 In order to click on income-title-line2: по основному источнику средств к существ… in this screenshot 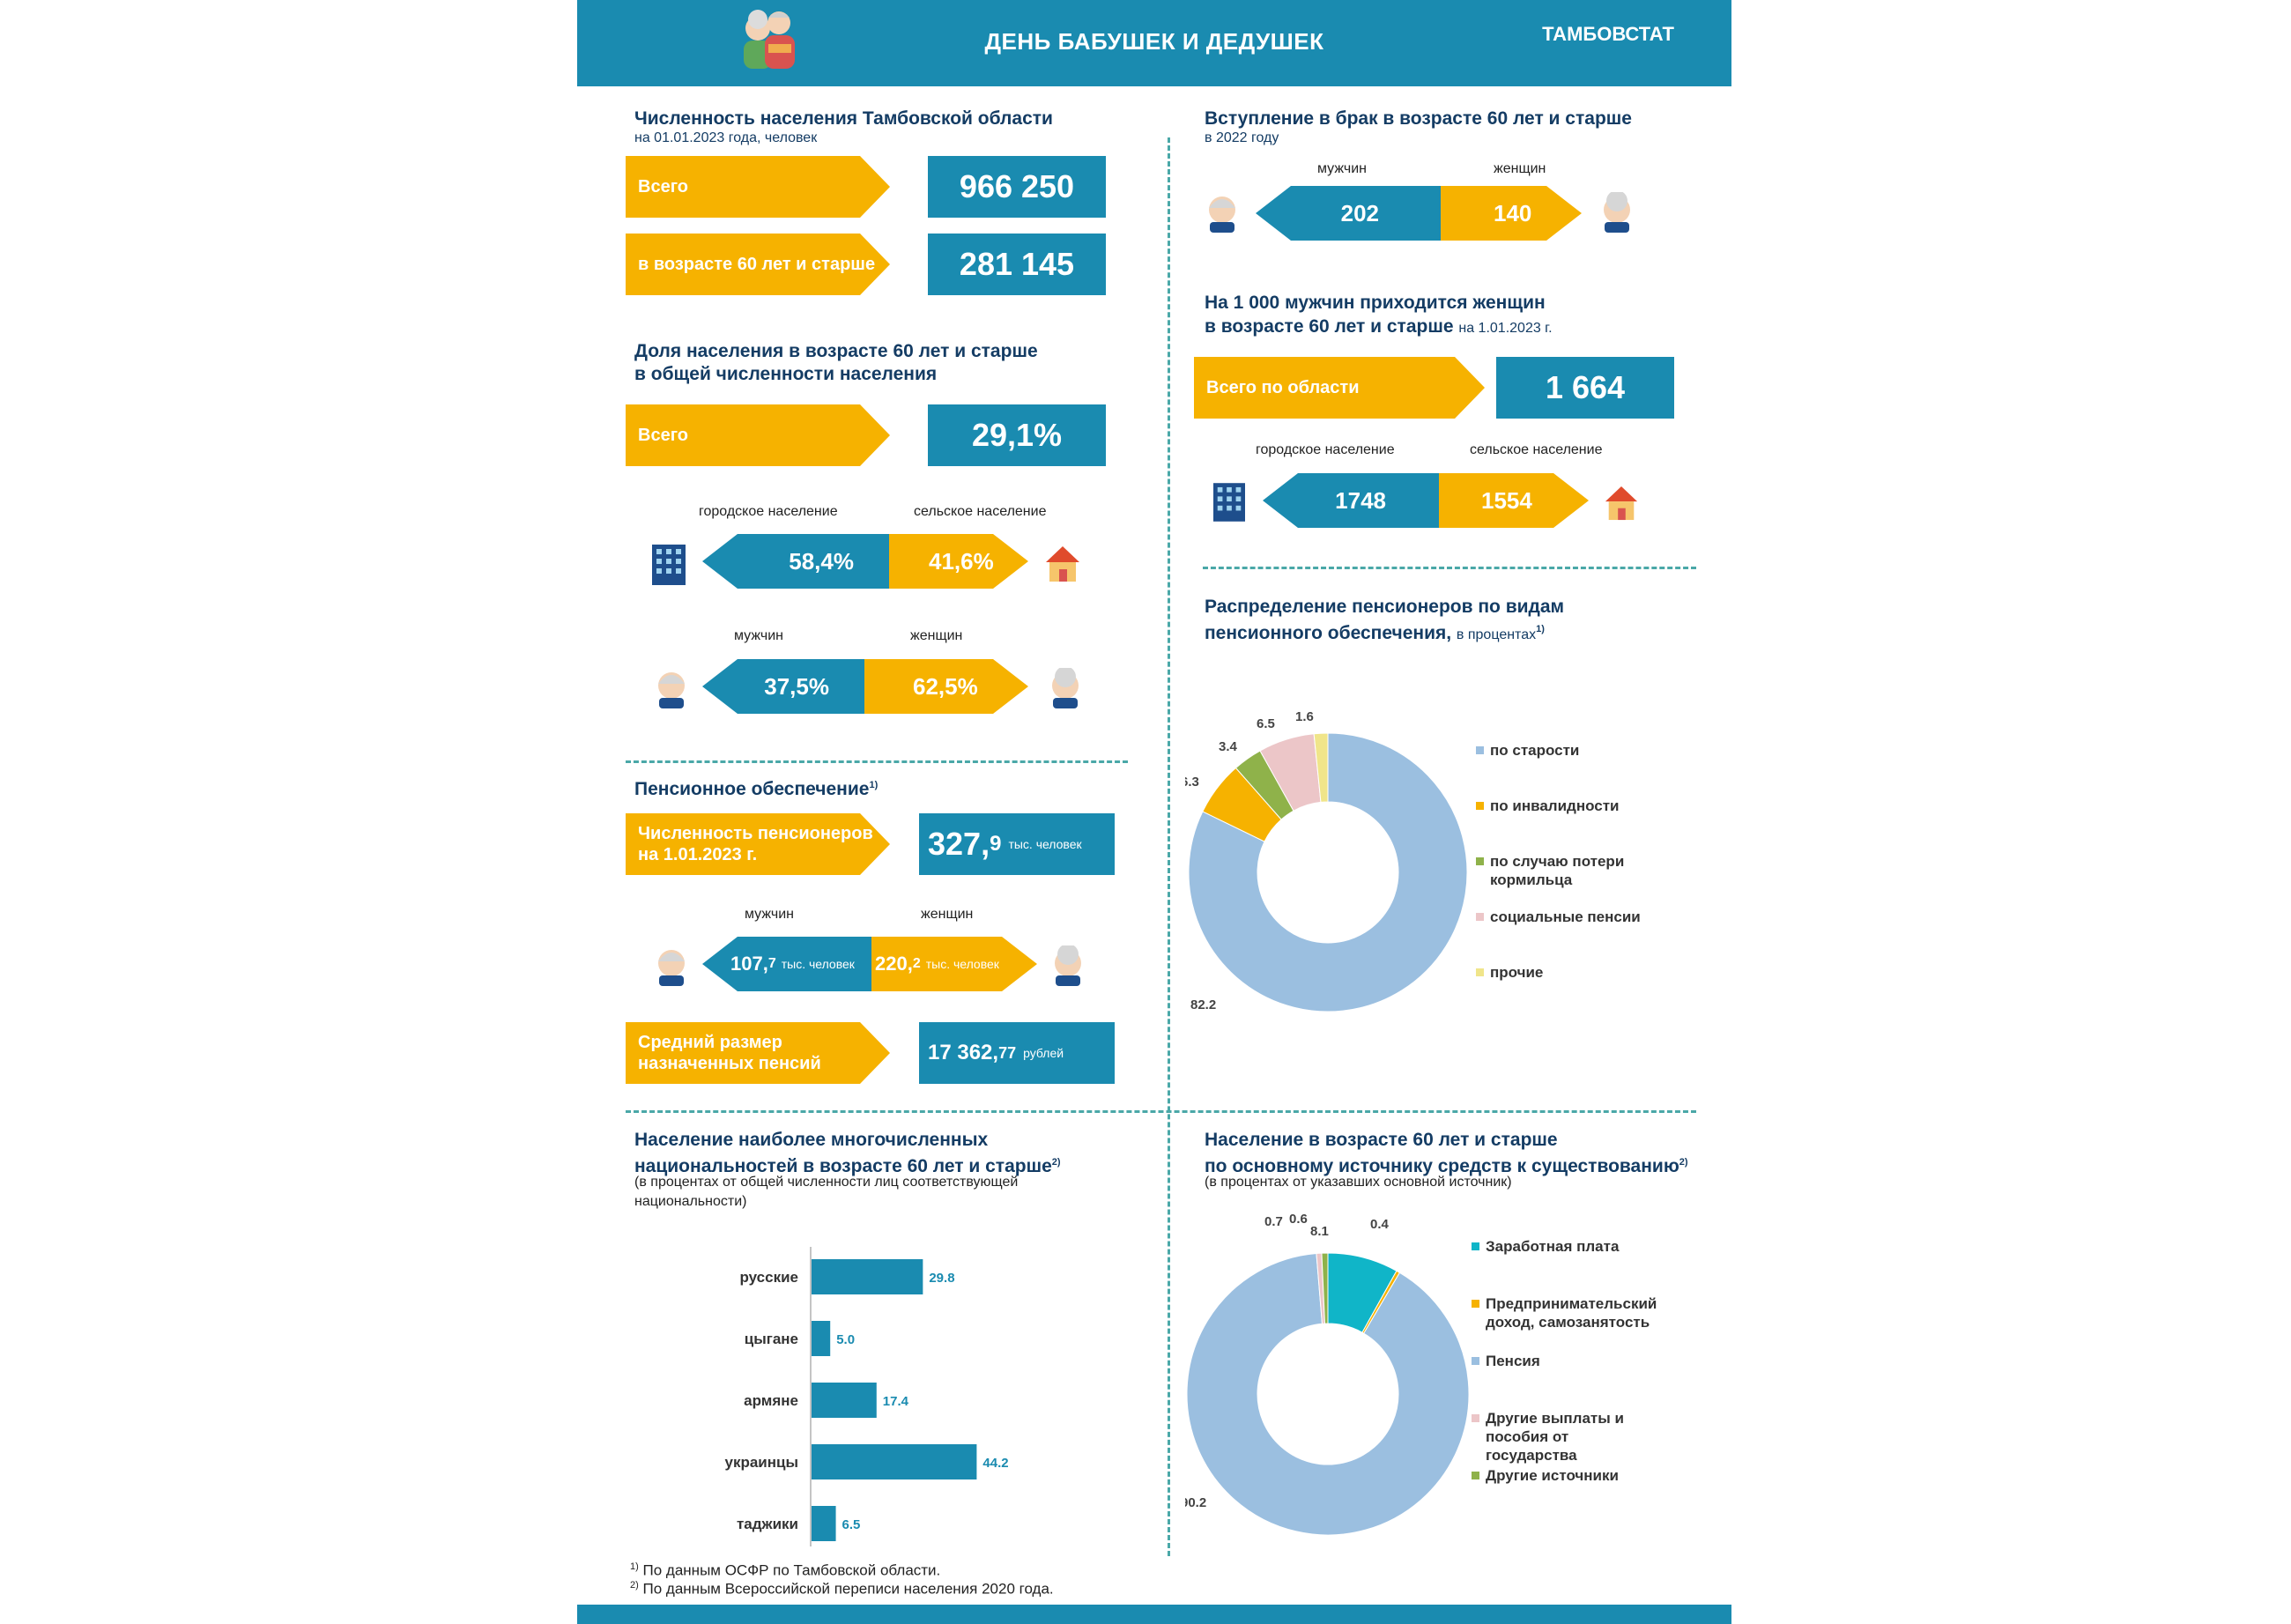, I will do `click(1447, 1166)`.